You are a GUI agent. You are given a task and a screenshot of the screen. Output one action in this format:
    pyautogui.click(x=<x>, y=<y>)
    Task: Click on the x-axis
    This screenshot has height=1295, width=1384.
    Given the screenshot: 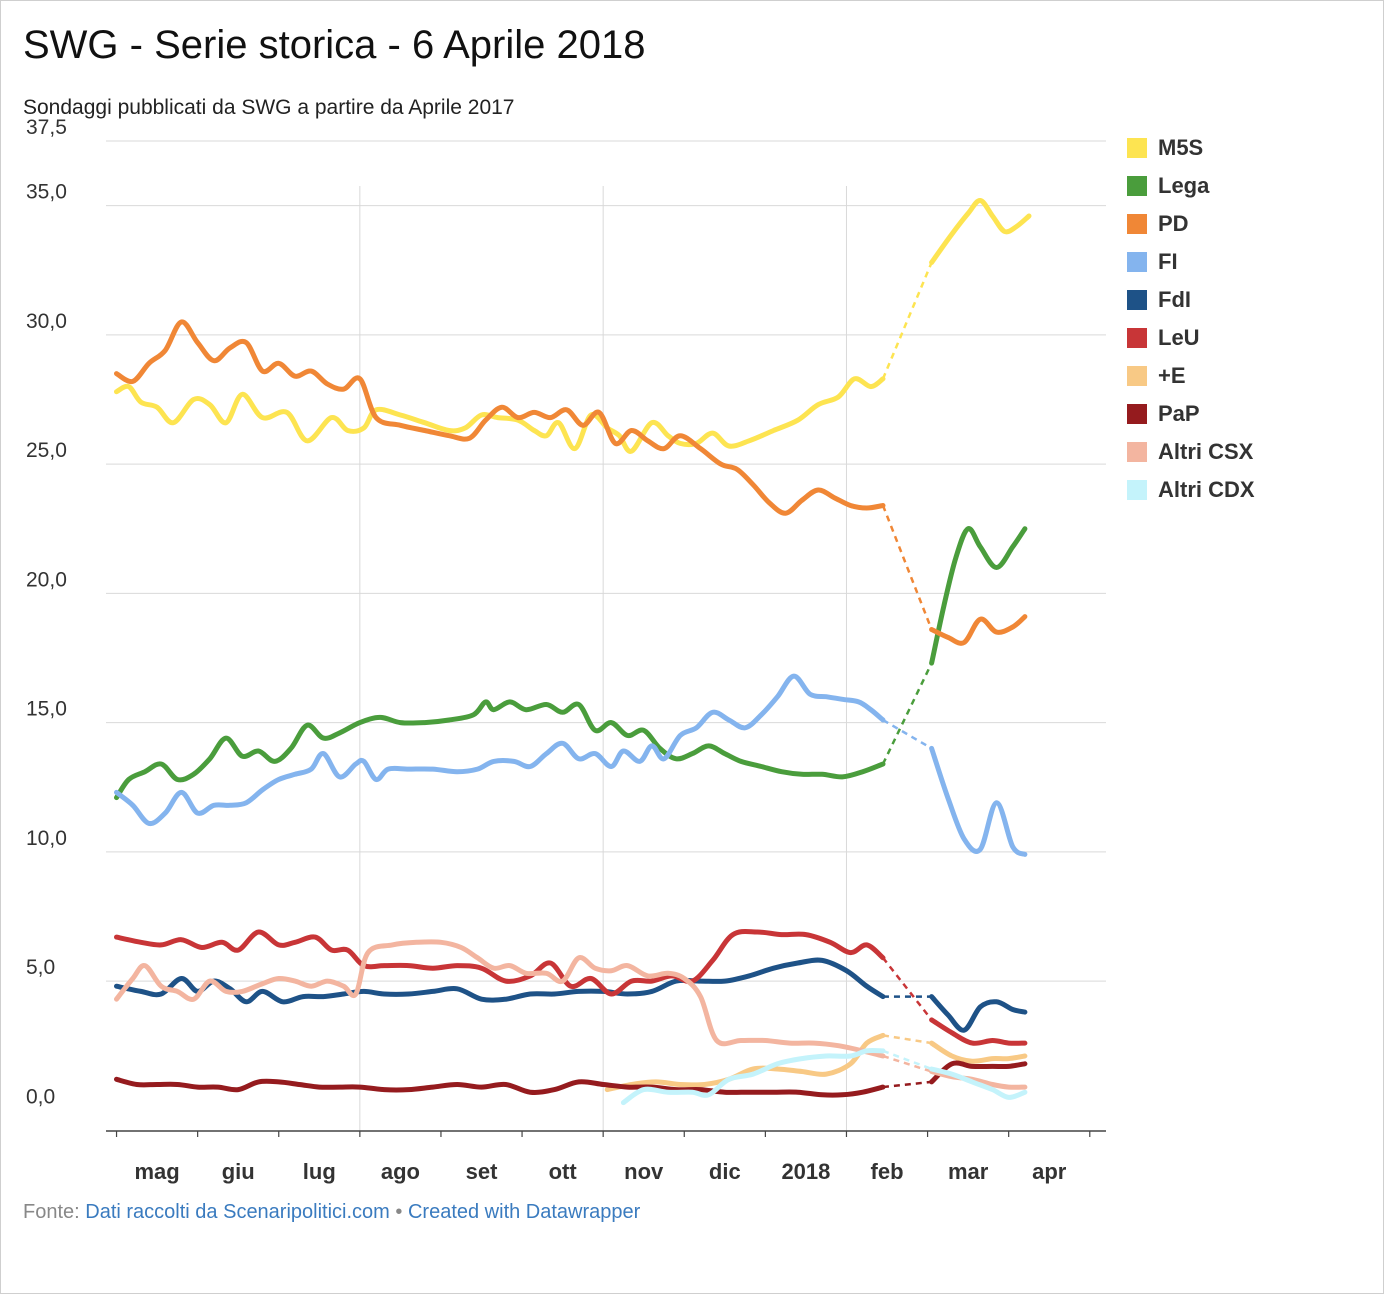 What is the action you would take?
    pyautogui.click(x=606, y=1133)
    